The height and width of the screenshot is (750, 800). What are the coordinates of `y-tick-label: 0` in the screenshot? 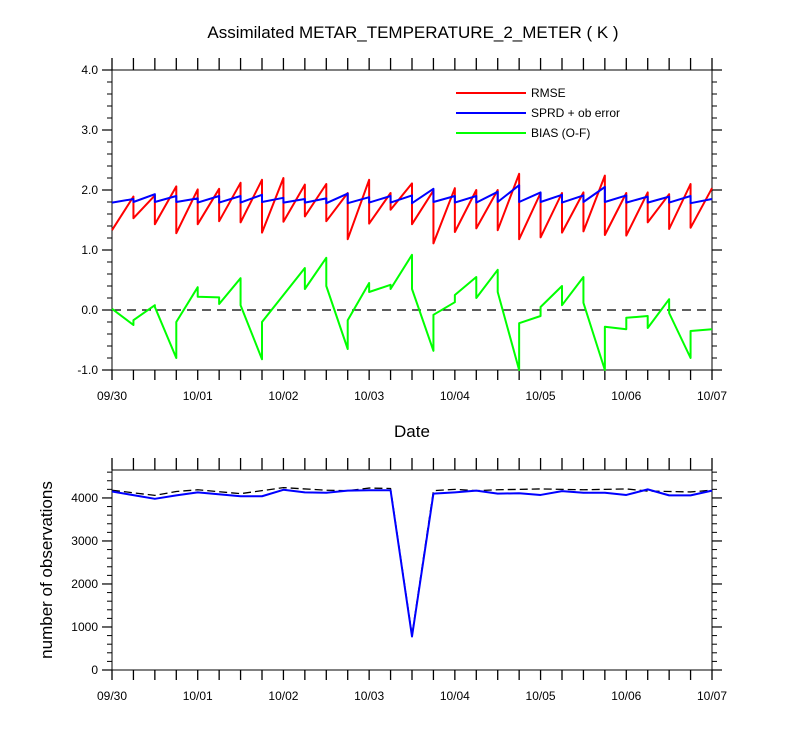 It's located at (94, 670).